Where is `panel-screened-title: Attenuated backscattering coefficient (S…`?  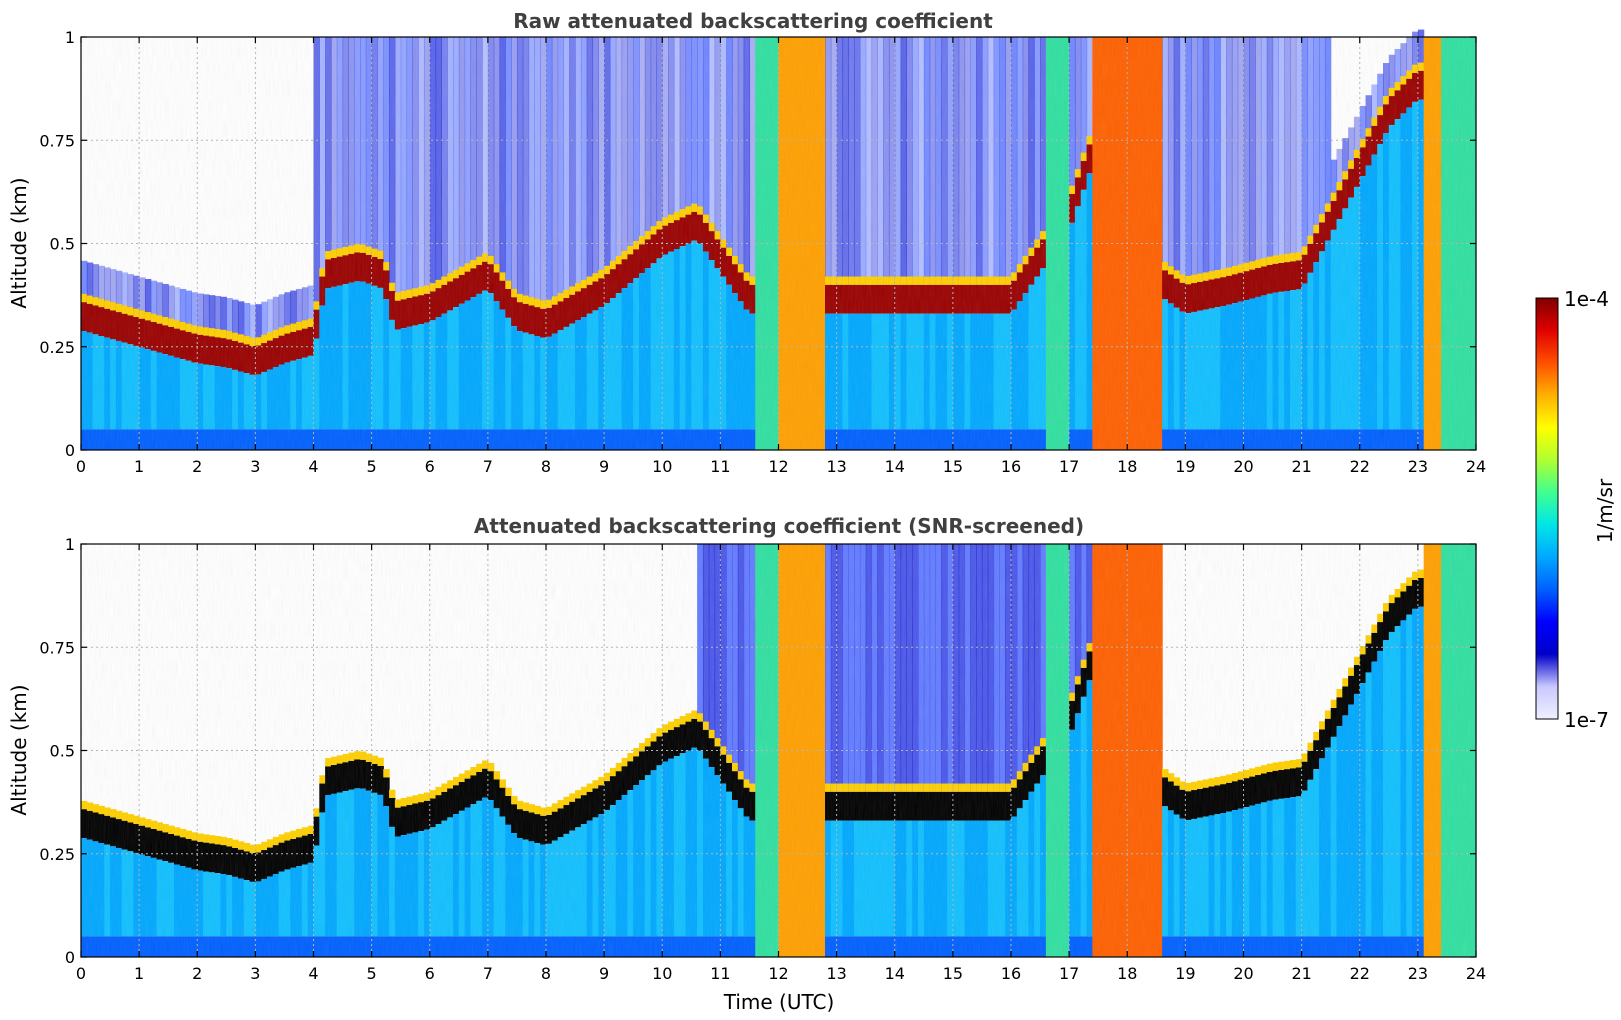
panel-screened-title: Attenuated backscattering coefficient (S… is located at coordinates (779, 526).